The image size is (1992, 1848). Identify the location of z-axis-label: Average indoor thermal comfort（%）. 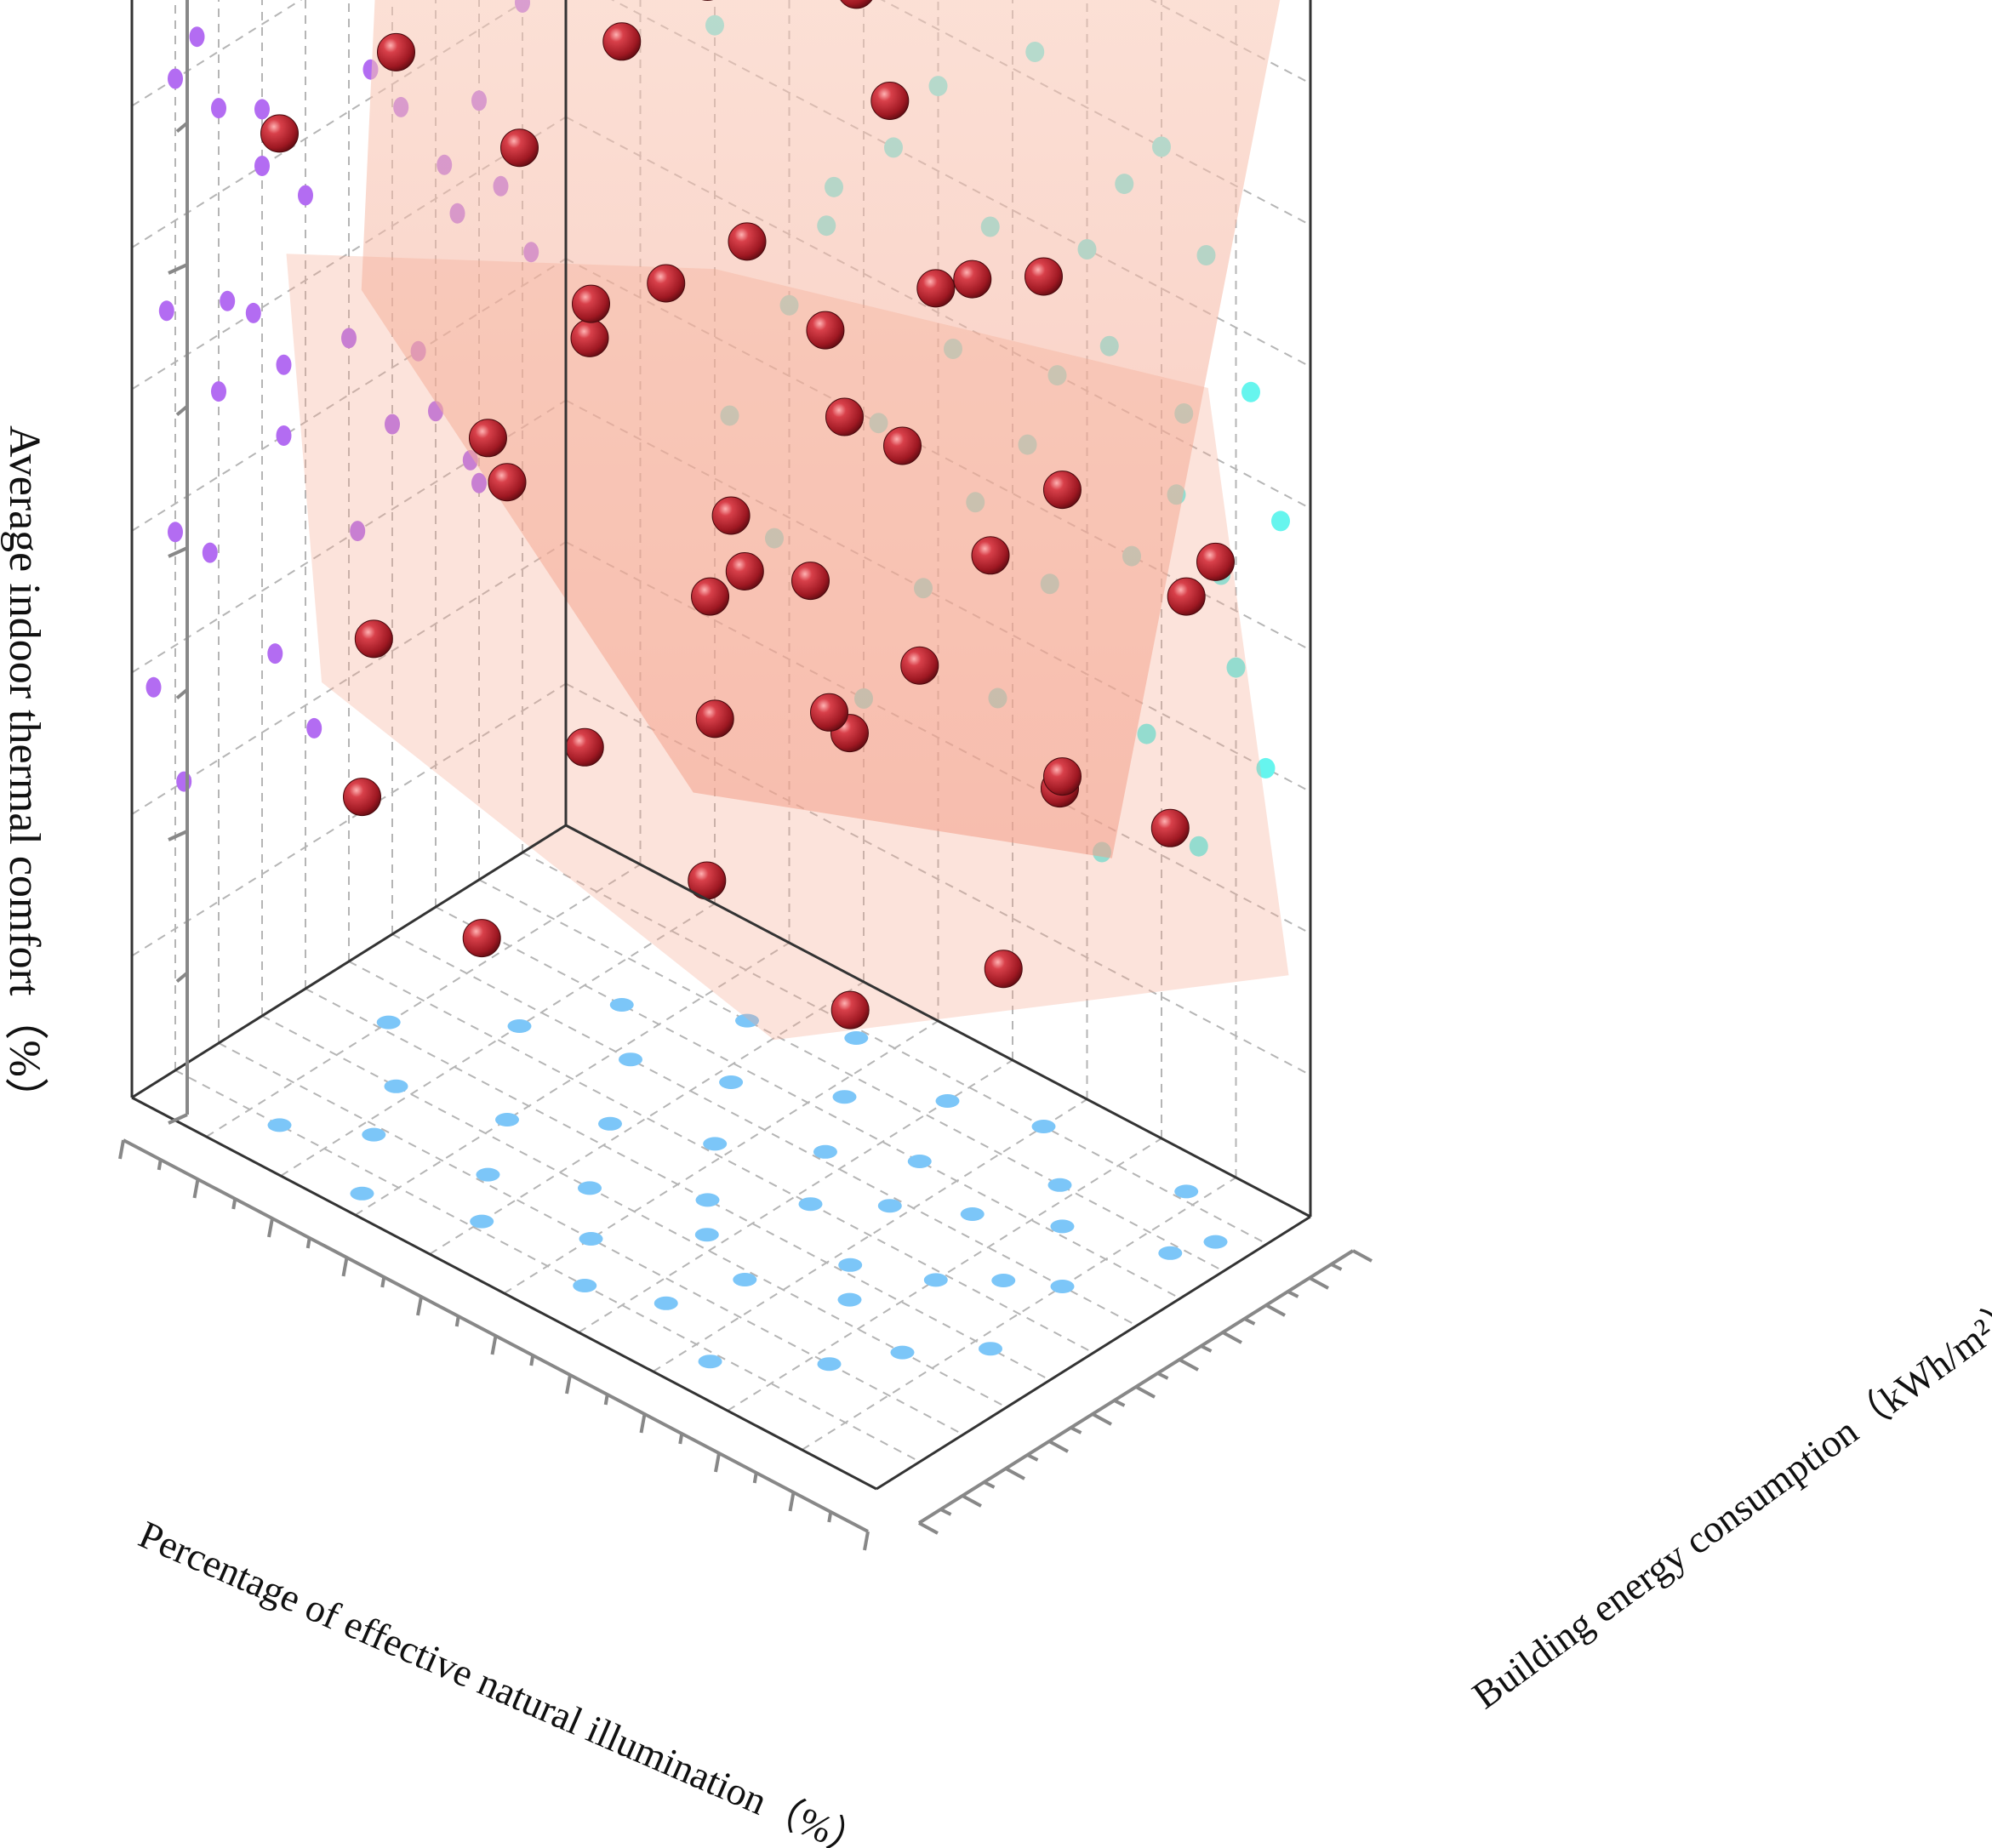
(24, 773).